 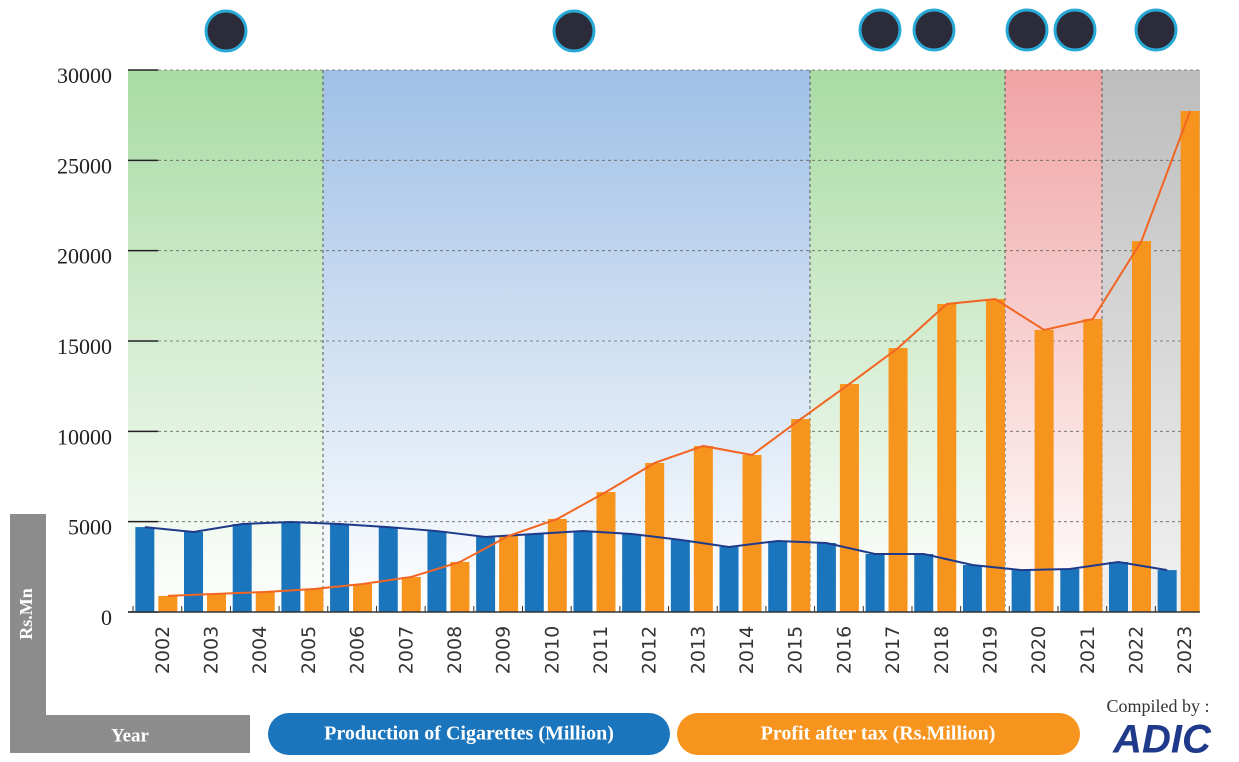 What do you see at coordinates (84, 165) in the screenshot?
I see `y-tick-label: 25000` at bounding box center [84, 165].